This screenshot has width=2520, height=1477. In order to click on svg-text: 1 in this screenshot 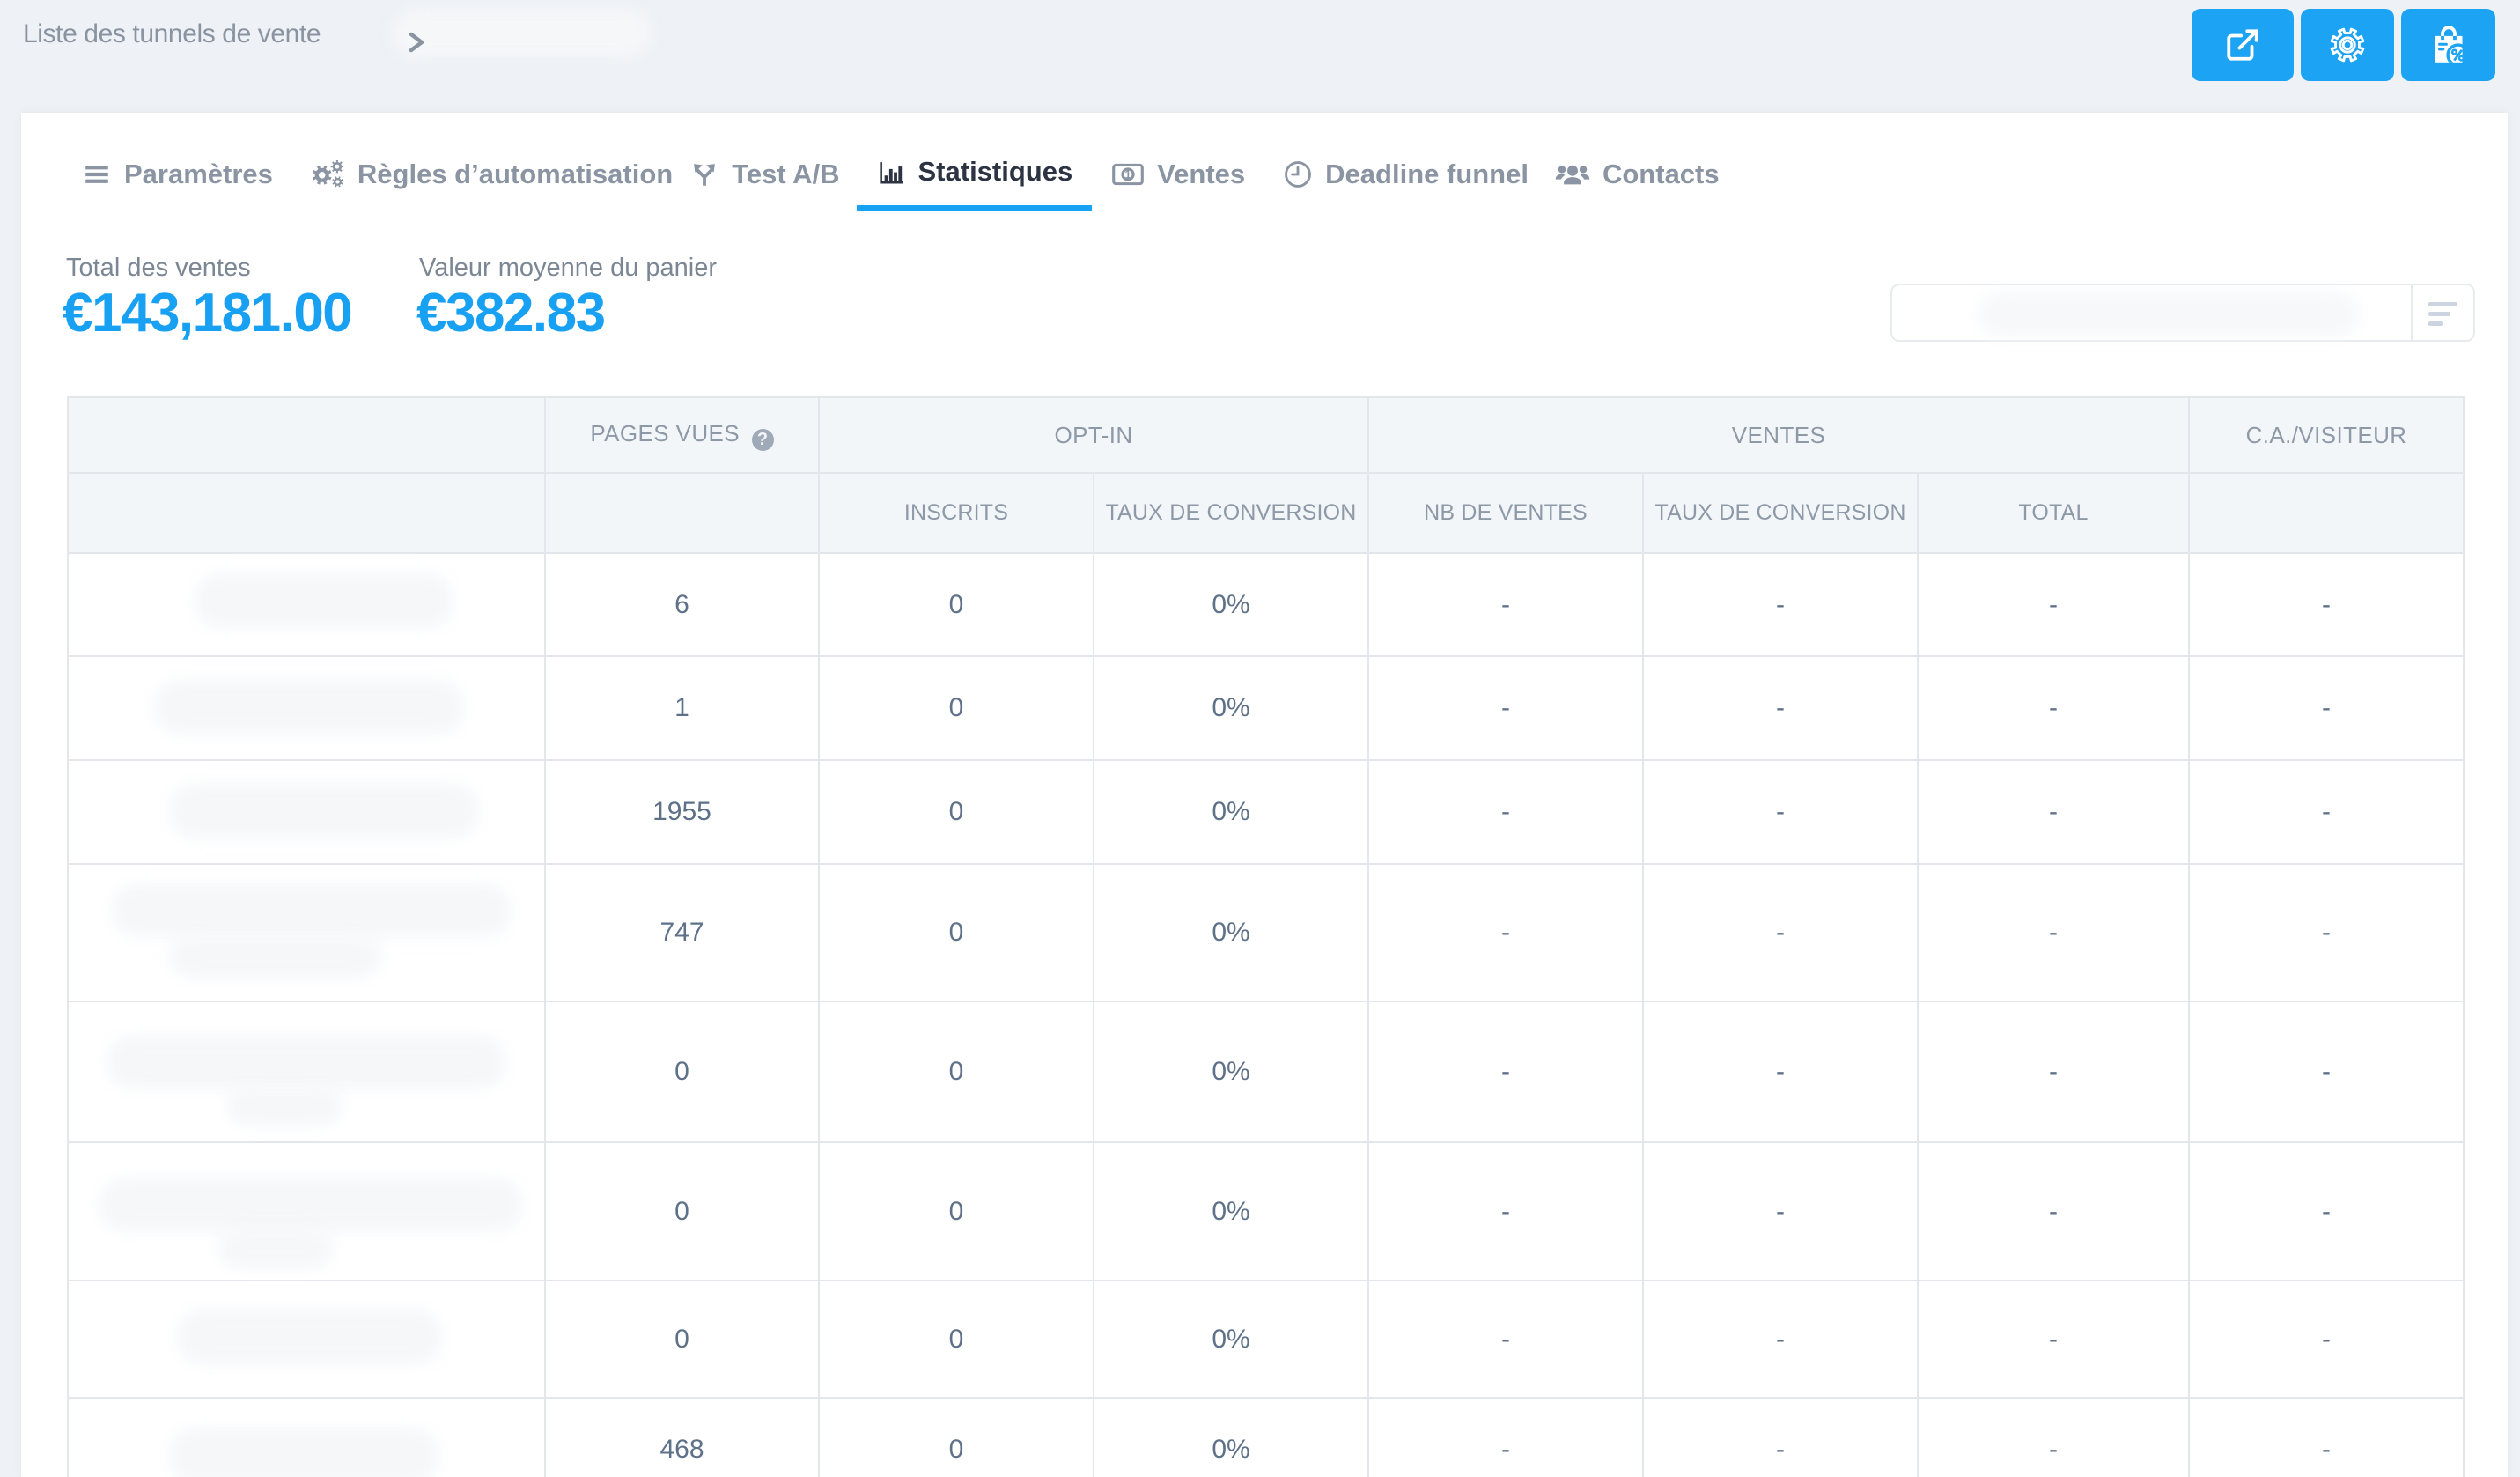, I will do `click(1128, 174)`.